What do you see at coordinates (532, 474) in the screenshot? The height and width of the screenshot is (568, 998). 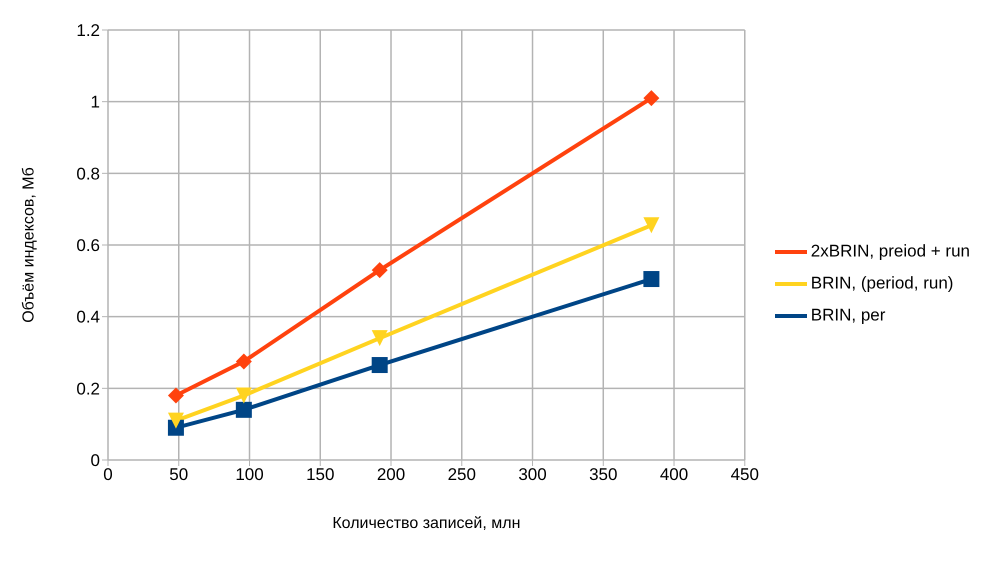 I see `x-tick-label: 300` at bounding box center [532, 474].